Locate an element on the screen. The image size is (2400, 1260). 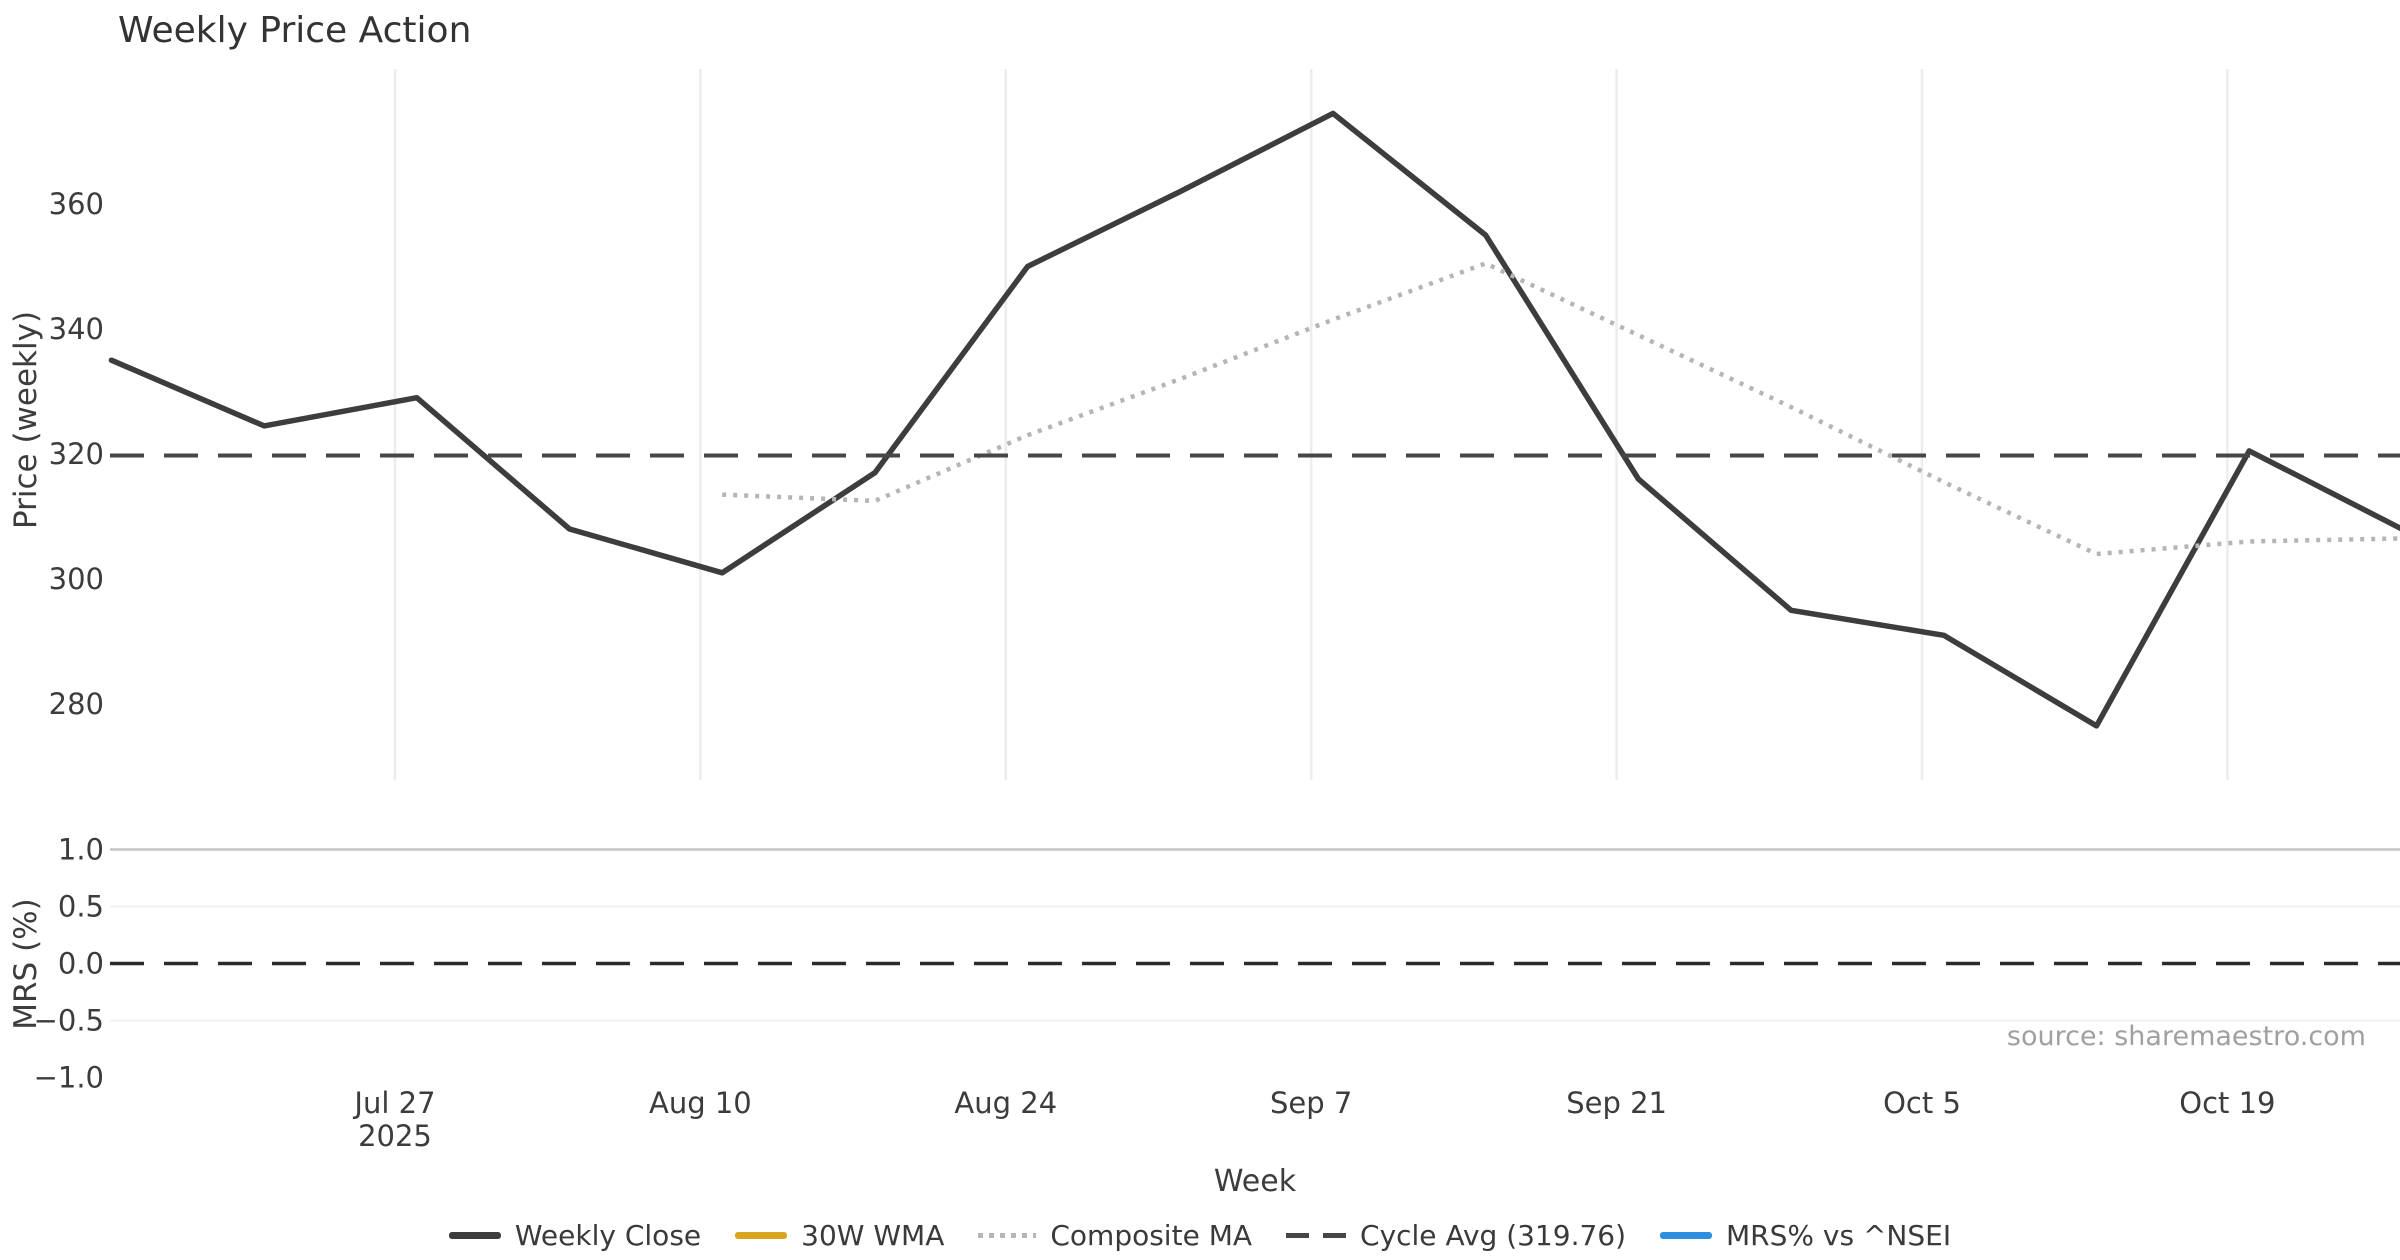
mrs-axis-label: MRS (%) is located at coordinates (26, 963).